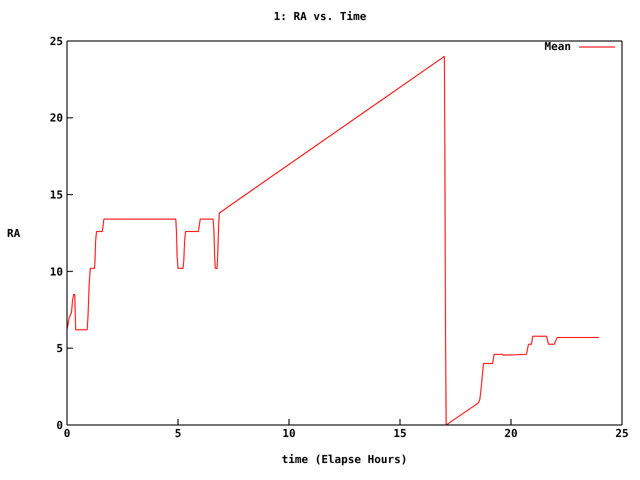 The height and width of the screenshot is (480, 640). What do you see at coordinates (511, 433) in the screenshot?
I see `x-tick-label: 20` at bounding box center [511, 433].